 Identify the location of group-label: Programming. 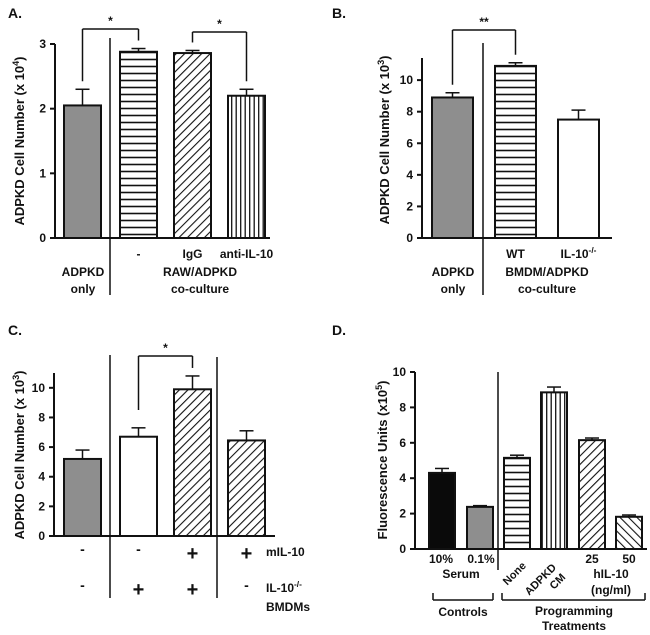
(574, 611).